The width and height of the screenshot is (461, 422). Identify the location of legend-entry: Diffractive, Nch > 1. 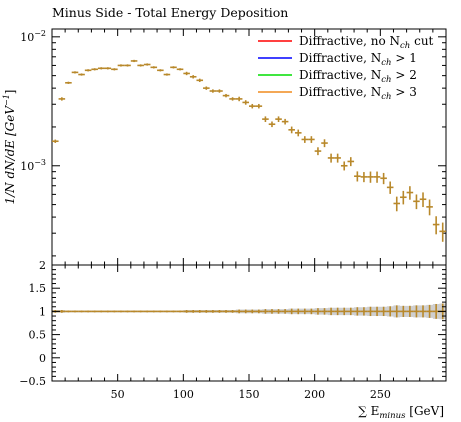
(337, 59).